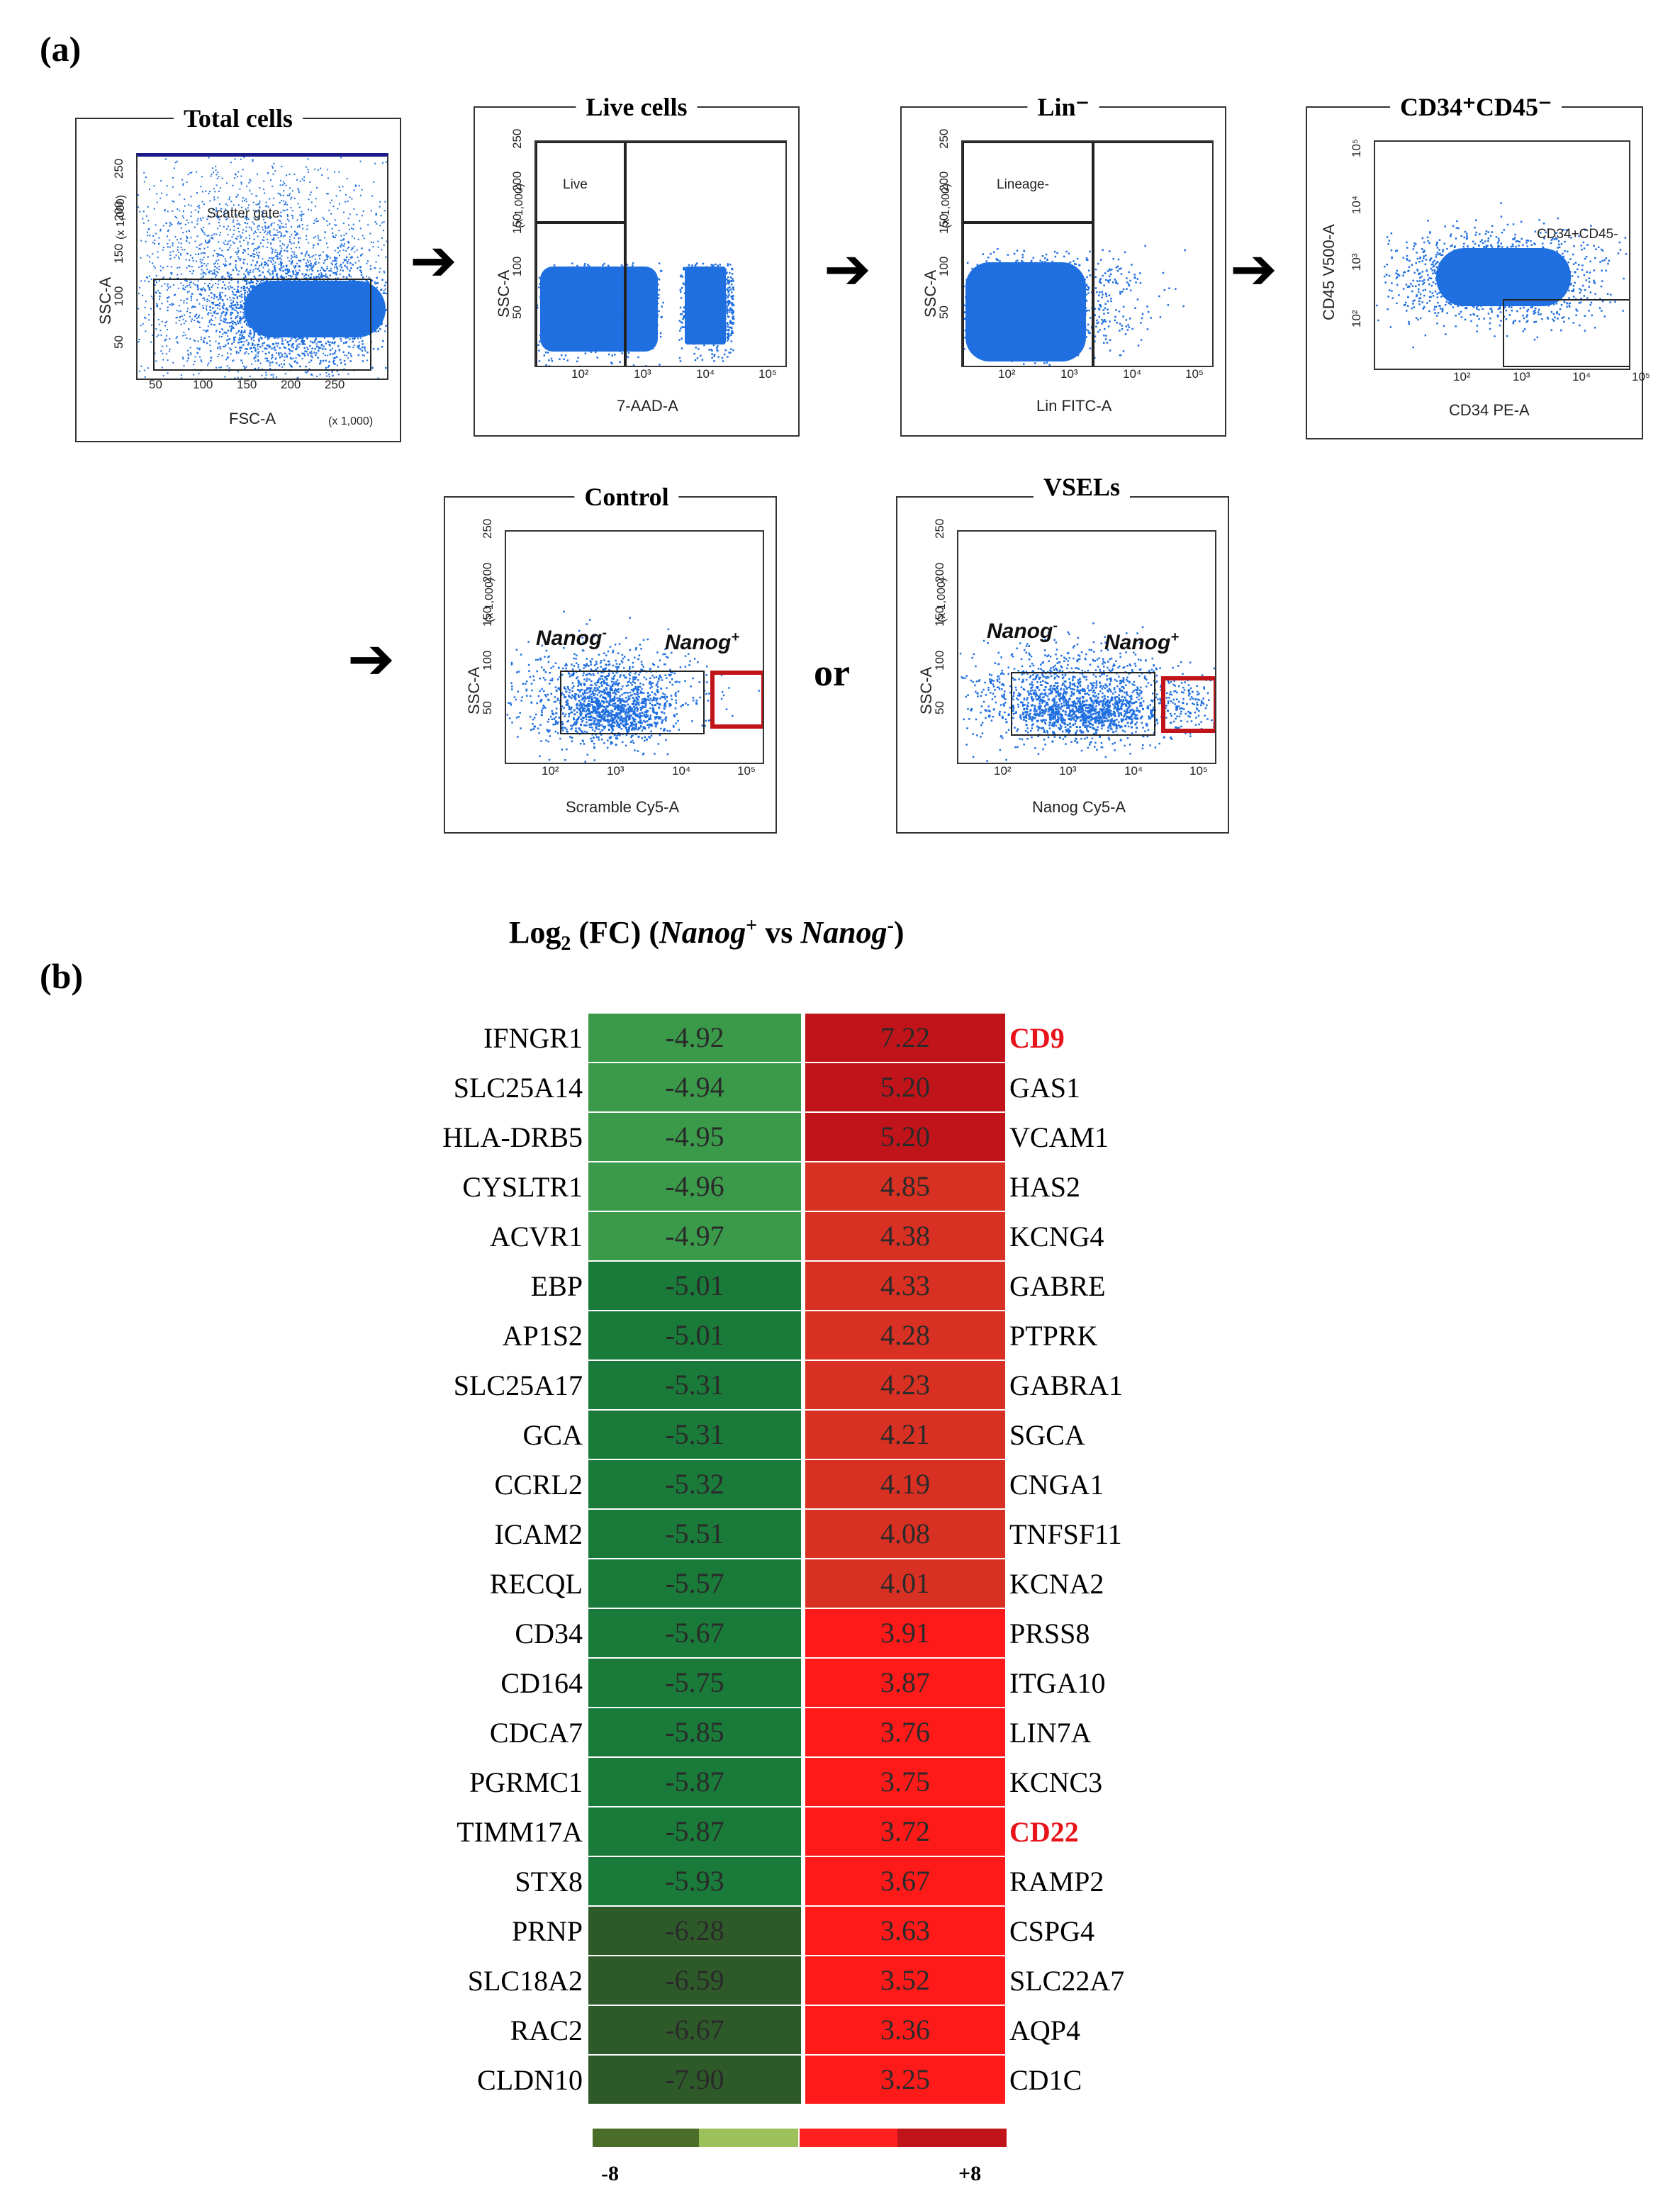 The image size is (1680, 2203). Describe the element at coordinates (1356, 318) in the screenshot. I see `y-tick-label: 10²` at that location.